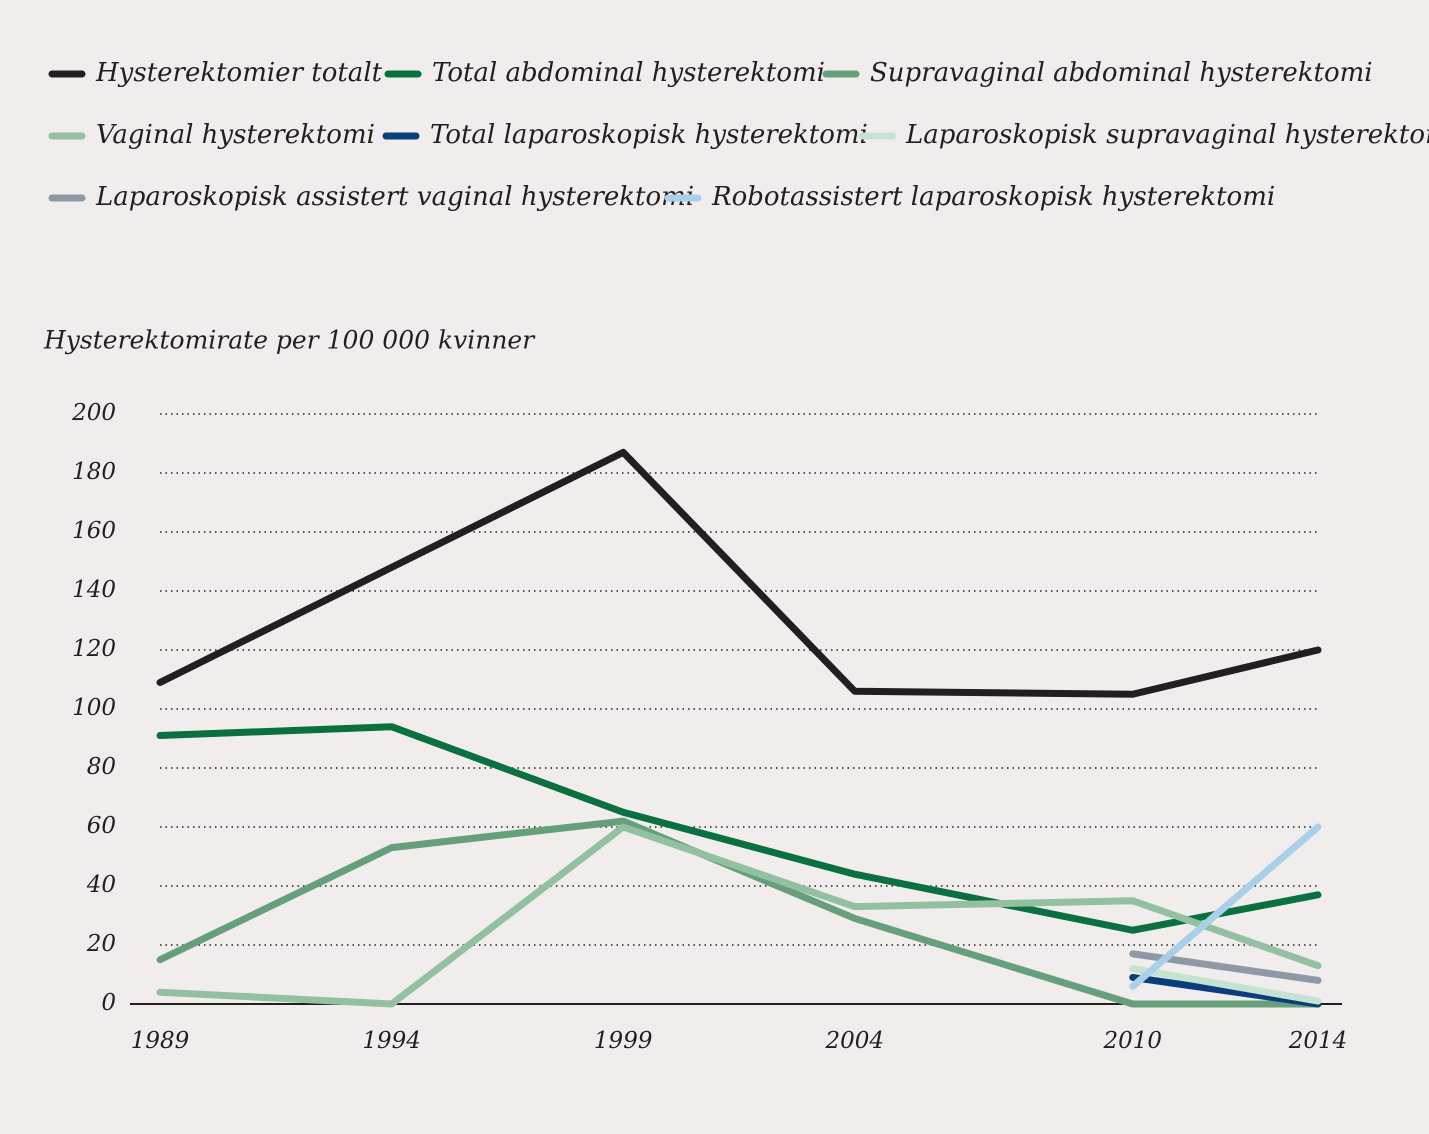  Describe the element at coordinates (94, 649) in the screenshot. I see `y-tick-label: 120` at that location.